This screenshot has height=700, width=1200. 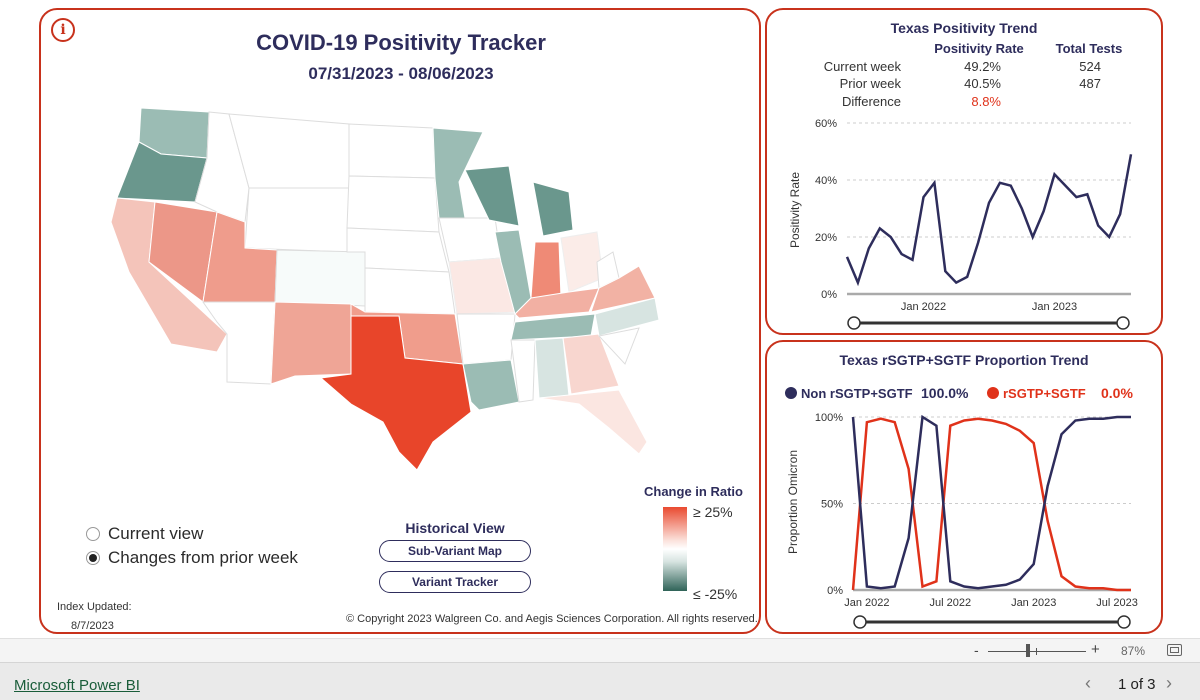 I want to click on radio-label: Changes from prior week, so click(x=203, y=557).